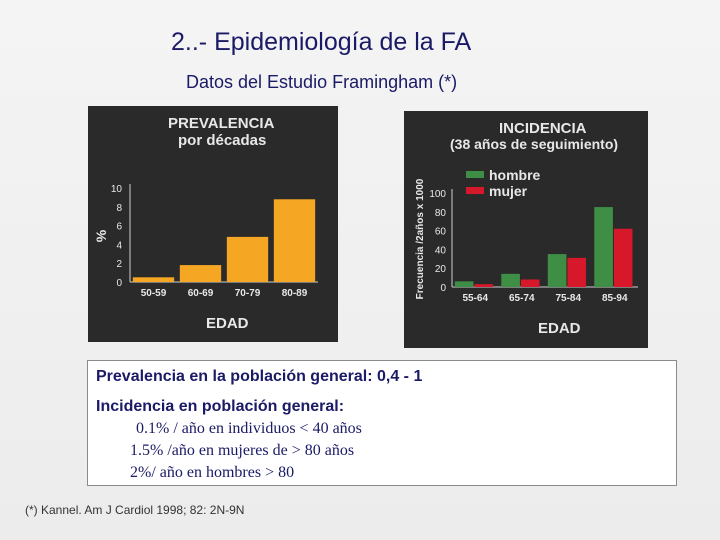 The image size is (720, 540). Describe the element at coordinates (119, 245) in the screenshot. I see `y-tick-label: 4` at that location.